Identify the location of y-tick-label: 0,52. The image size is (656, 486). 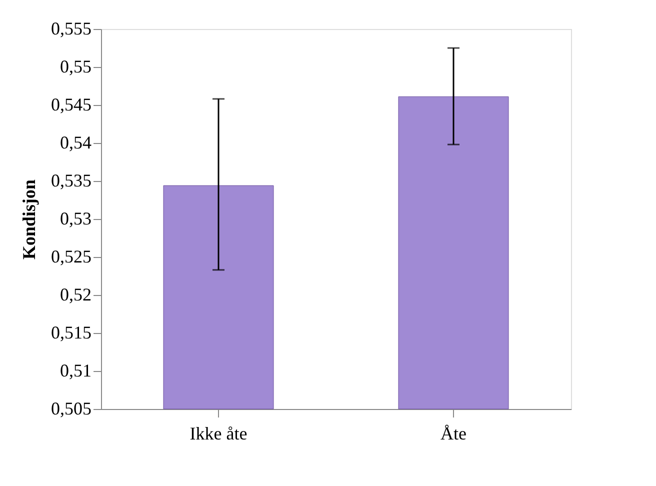
(76, 294).